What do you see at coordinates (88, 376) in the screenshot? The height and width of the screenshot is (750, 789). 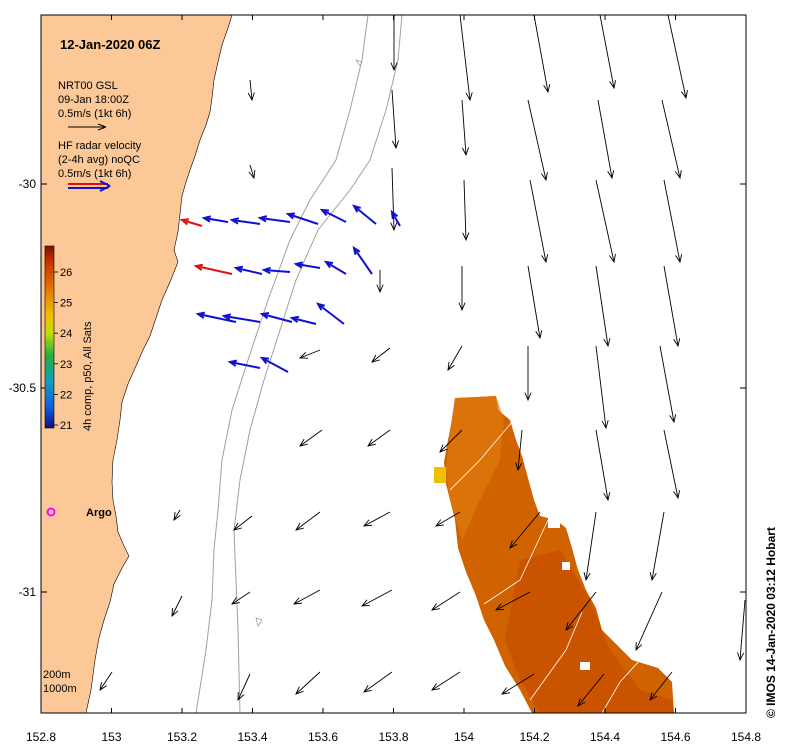 I see `colorbar-label: 4h comp, p50, All Sats` at bounding box center [88, 376].